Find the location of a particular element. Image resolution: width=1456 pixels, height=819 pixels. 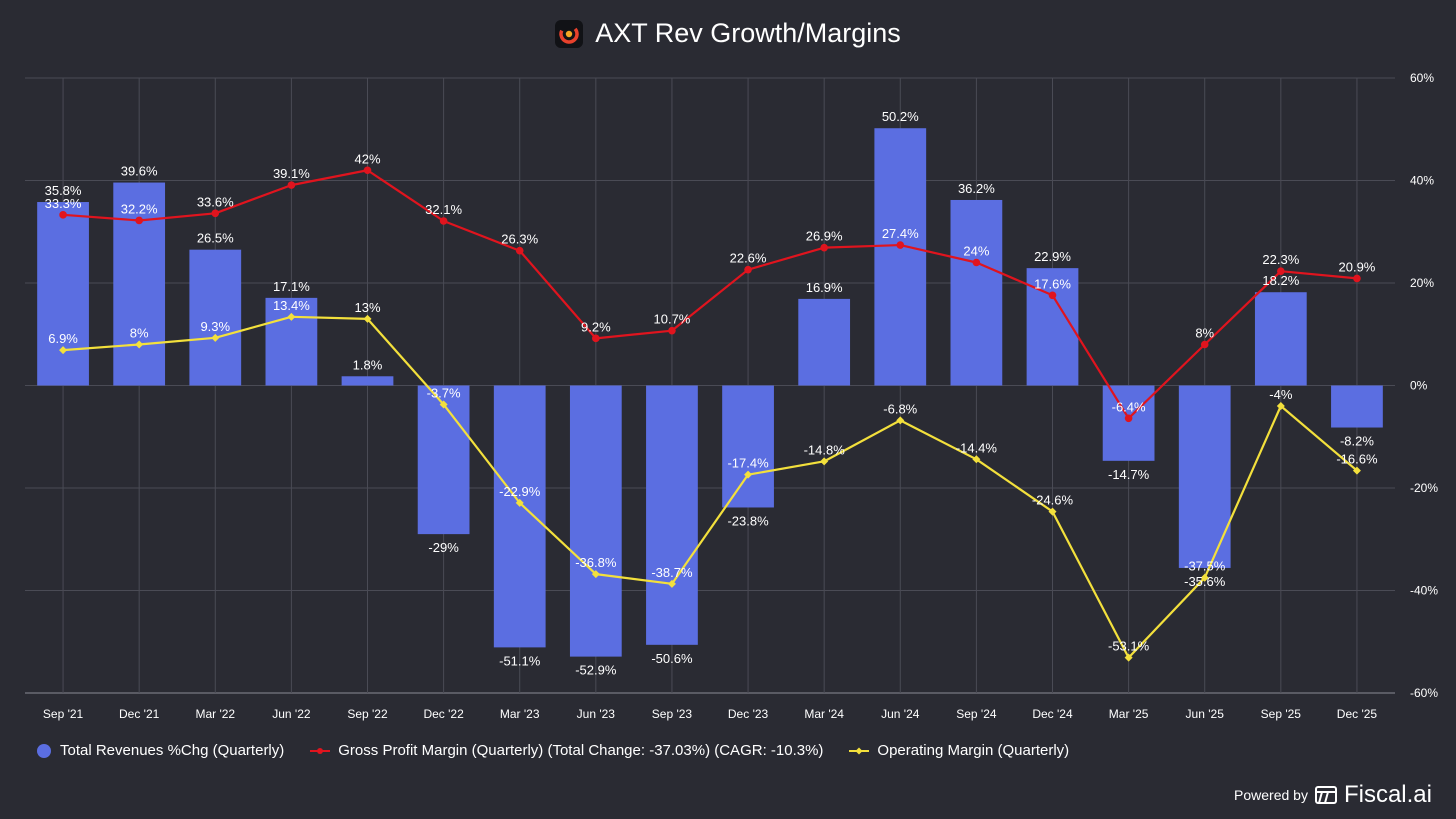

y-tick-label: 40% is located at coordinates (1422, 181).